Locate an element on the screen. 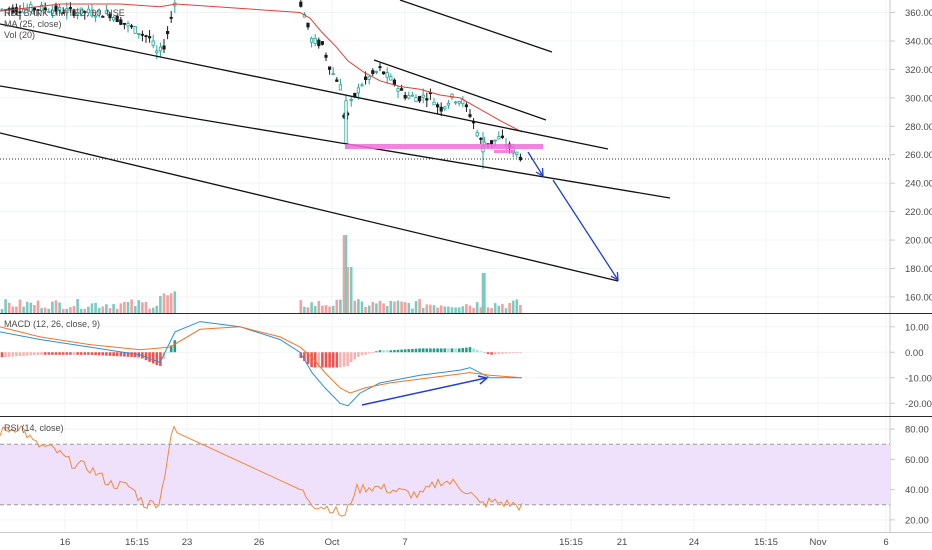 The height and width of the screenshot is (550, 932). symbol-legend: RBL BANK LIMITED, 60, NSE is located at coordinates (64, 13).